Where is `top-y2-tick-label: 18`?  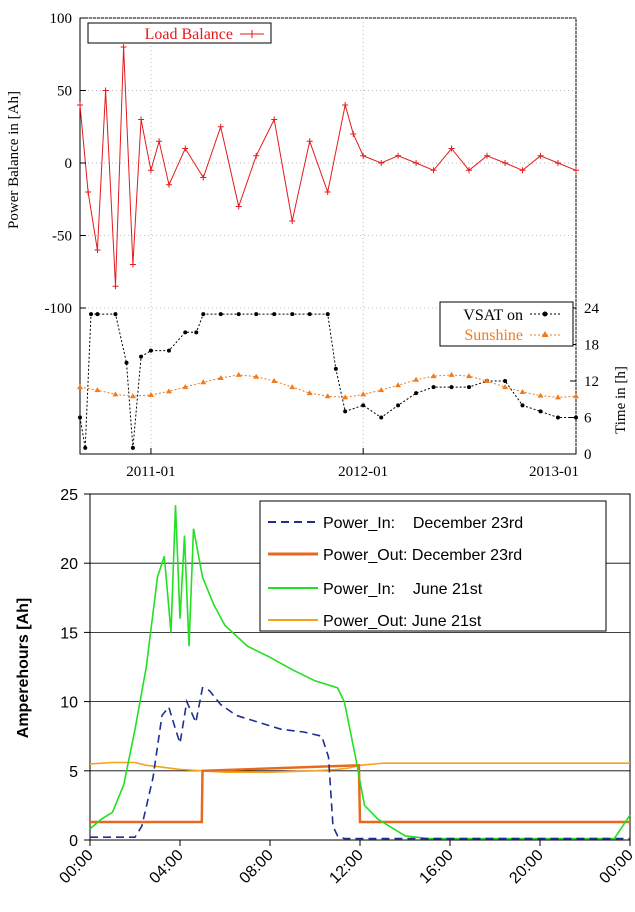 top-y2-tick-label: 18 is located at coordinates (591, 346).